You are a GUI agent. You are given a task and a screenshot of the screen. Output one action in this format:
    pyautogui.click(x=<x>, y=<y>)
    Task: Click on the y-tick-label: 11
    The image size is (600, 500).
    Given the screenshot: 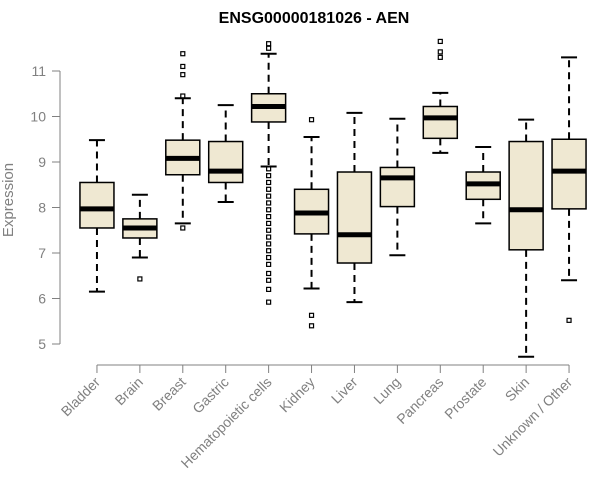 What is the action you would take?
    pyautogui.click(x=38, y=71)
    